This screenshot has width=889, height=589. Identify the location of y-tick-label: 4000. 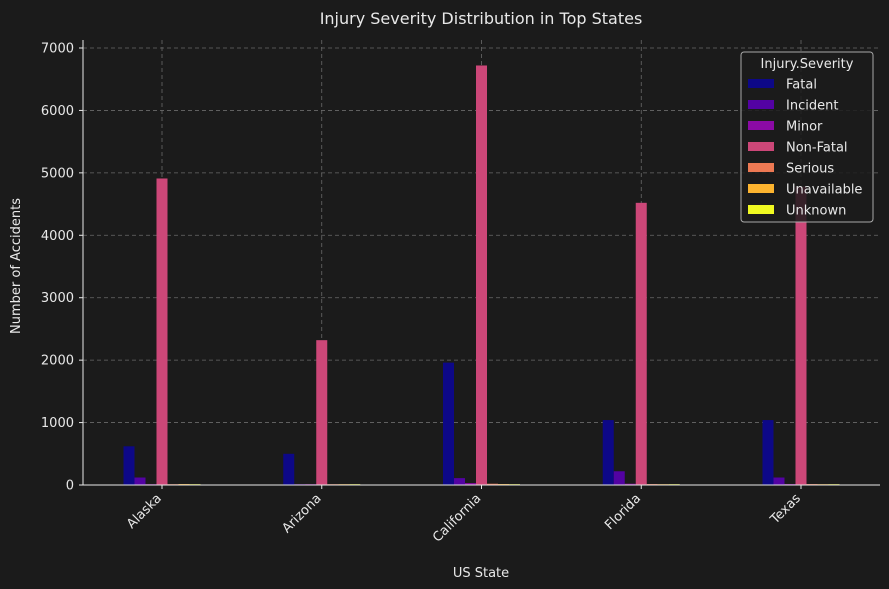
(57, 236).